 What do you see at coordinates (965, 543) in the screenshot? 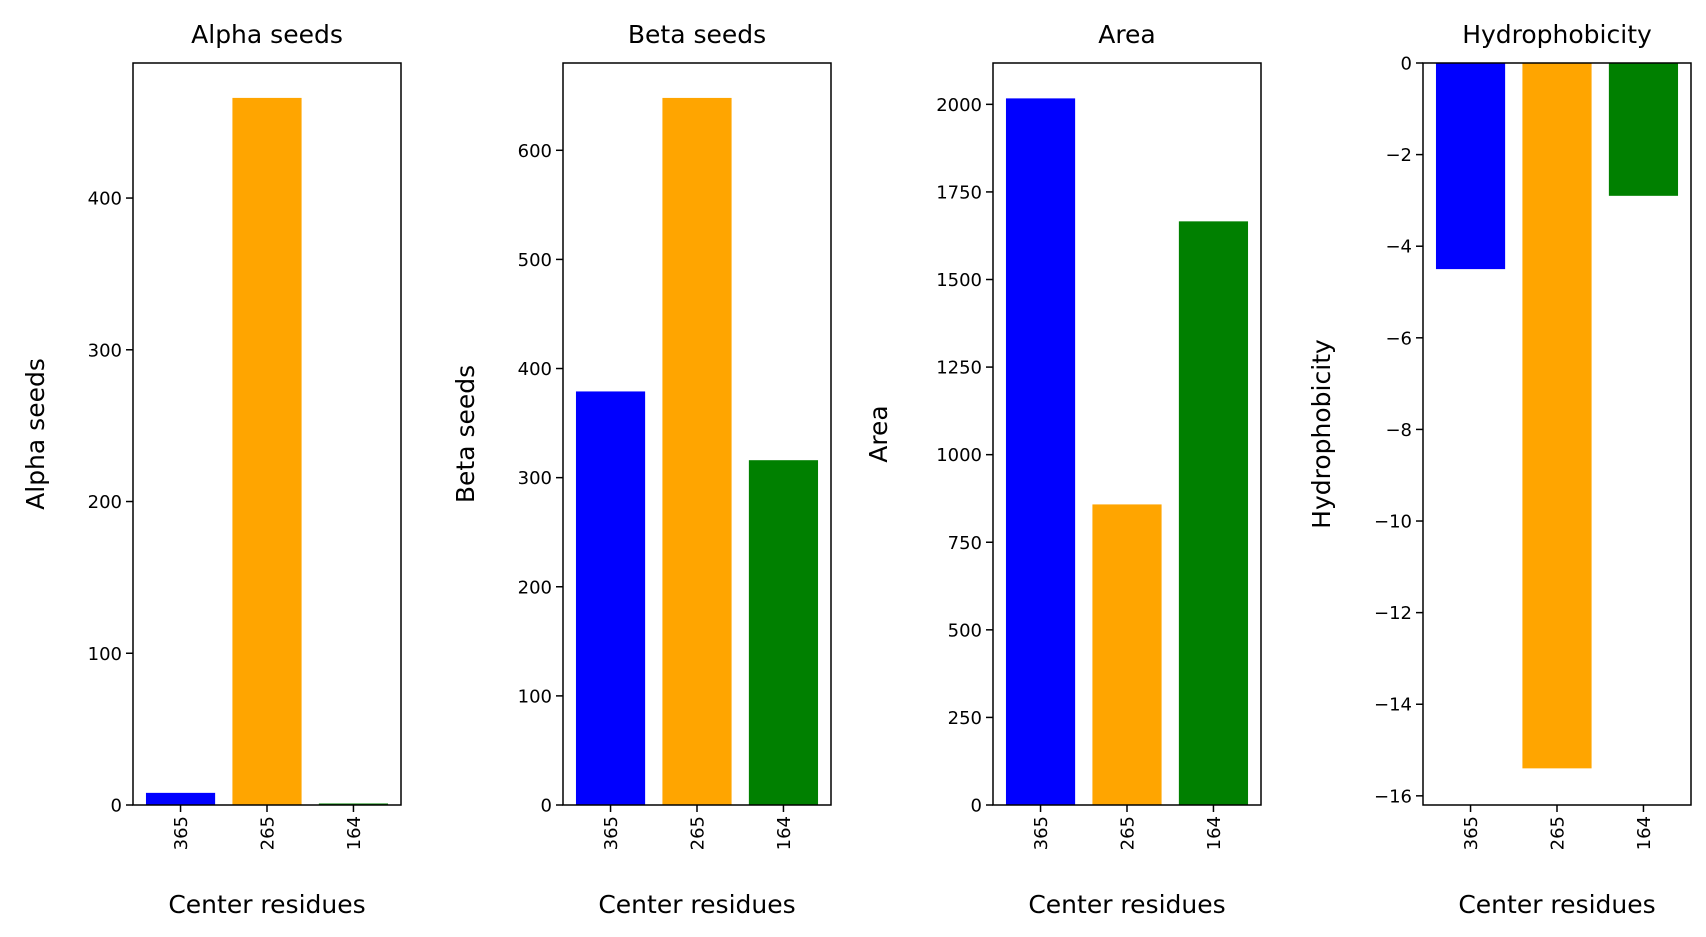
I see `y-tick-label: 750` at bounding box center [965, 543].